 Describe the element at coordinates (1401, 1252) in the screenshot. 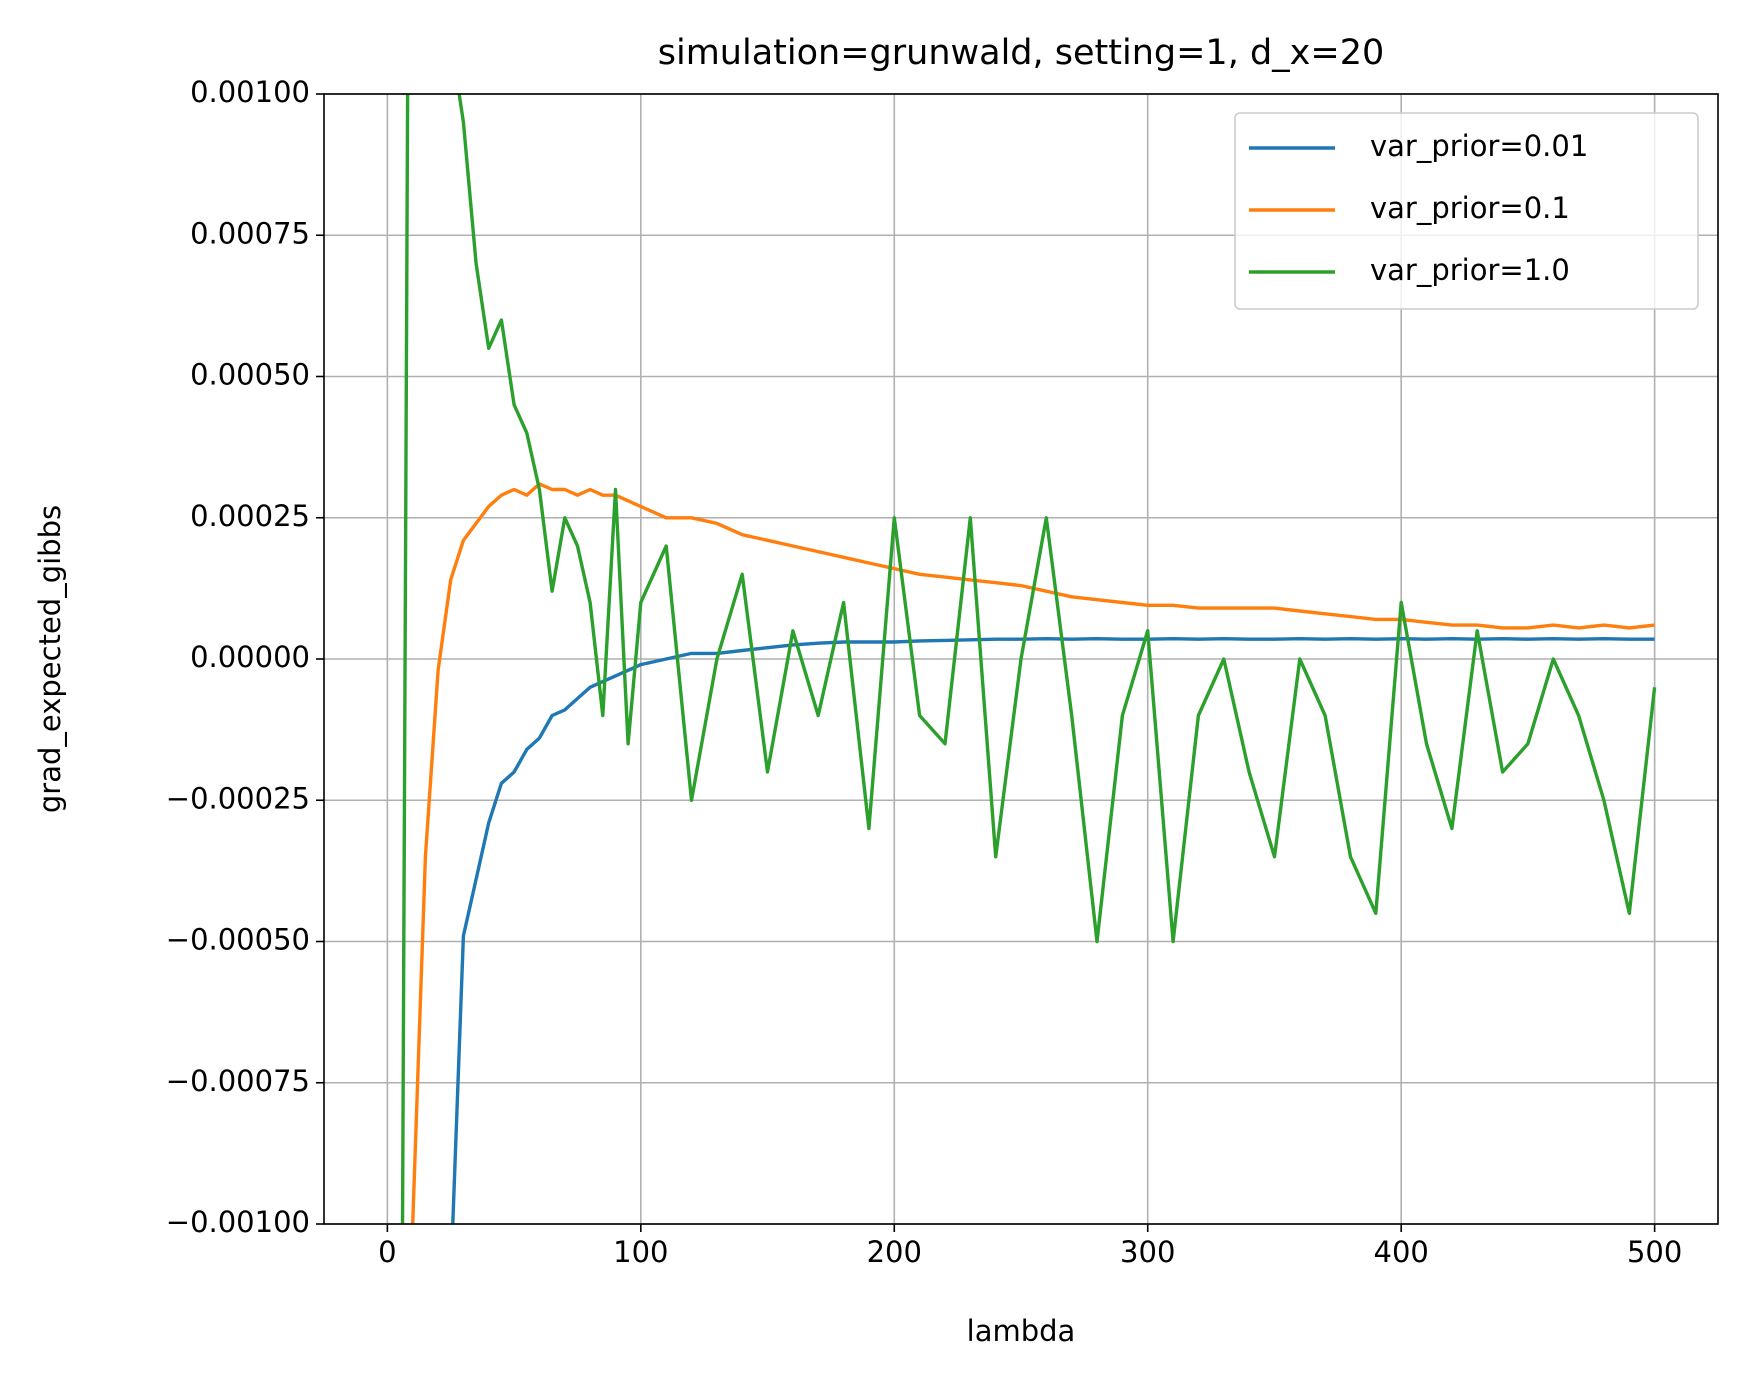

I see `x-tick-label: 400` at that location.